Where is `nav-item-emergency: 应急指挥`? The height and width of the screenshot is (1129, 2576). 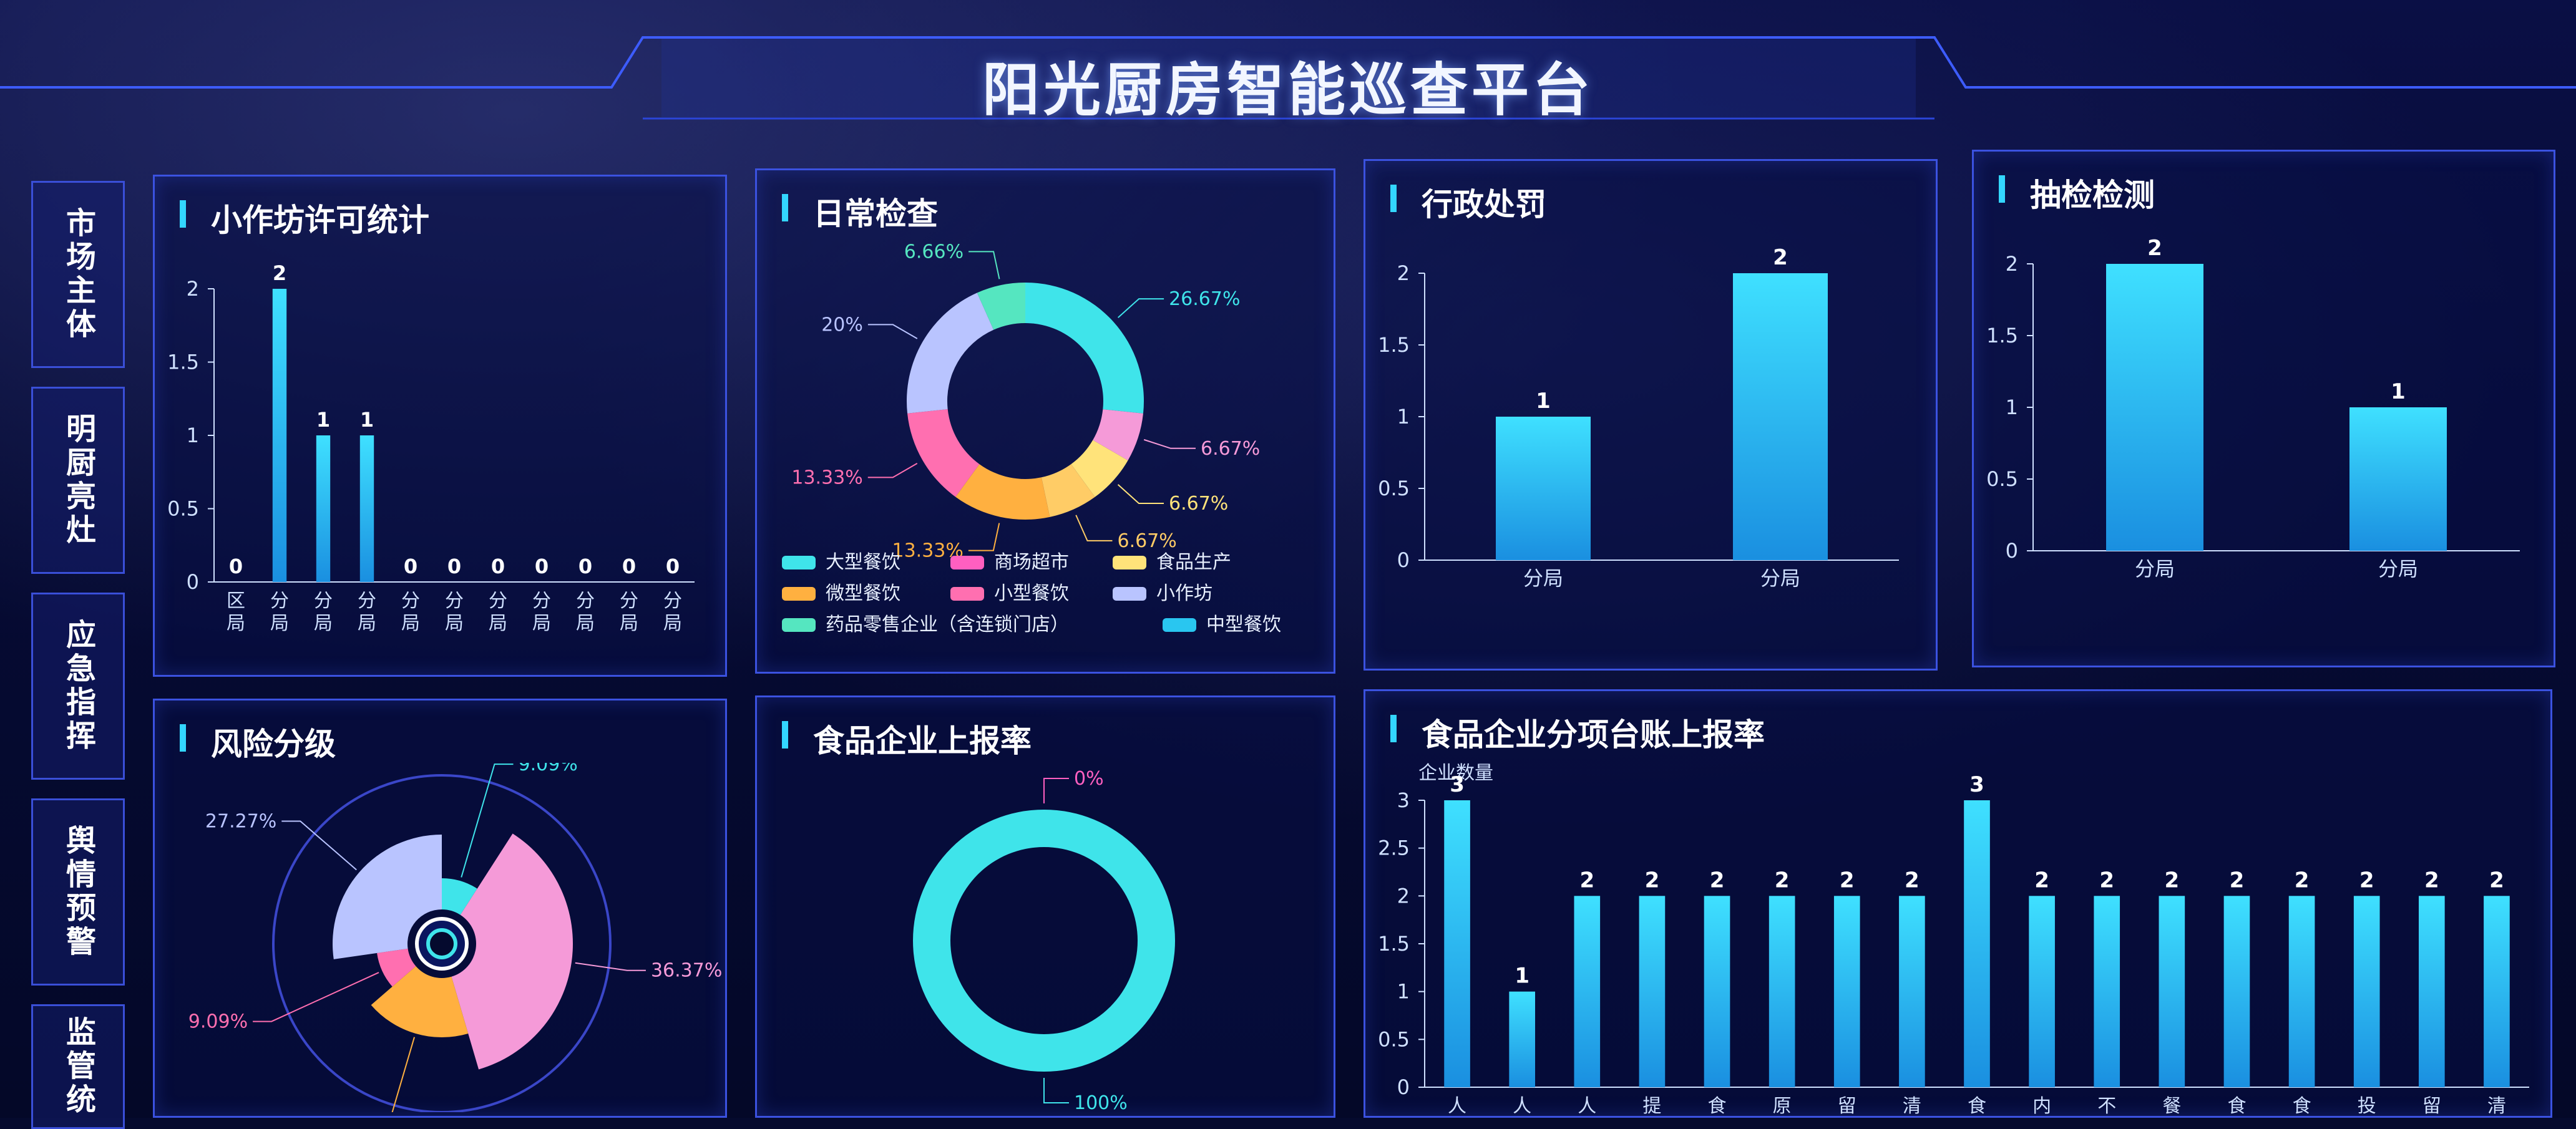 nav-item-emergency: 应急指挥 is located at coordinates (78, 686).